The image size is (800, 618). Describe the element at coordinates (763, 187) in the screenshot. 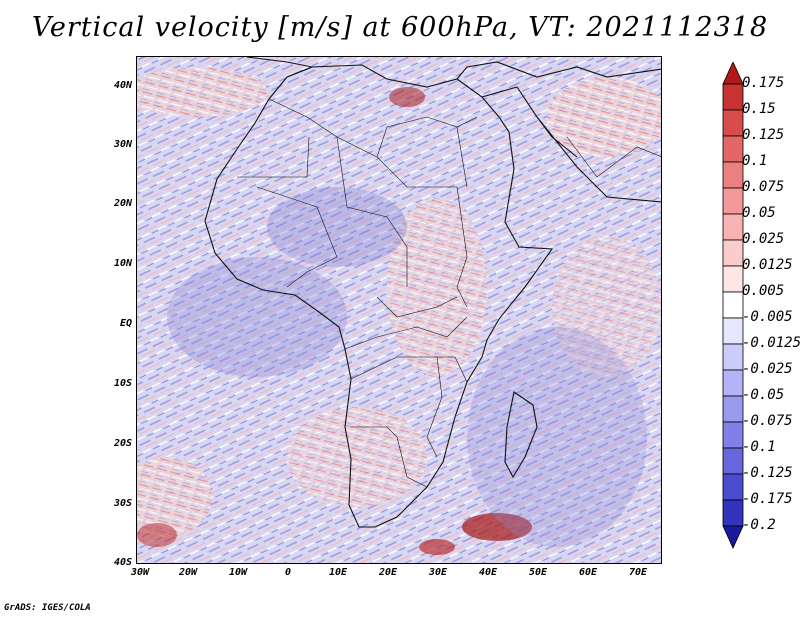

I see `colorbar-label: 0.075` at that location.